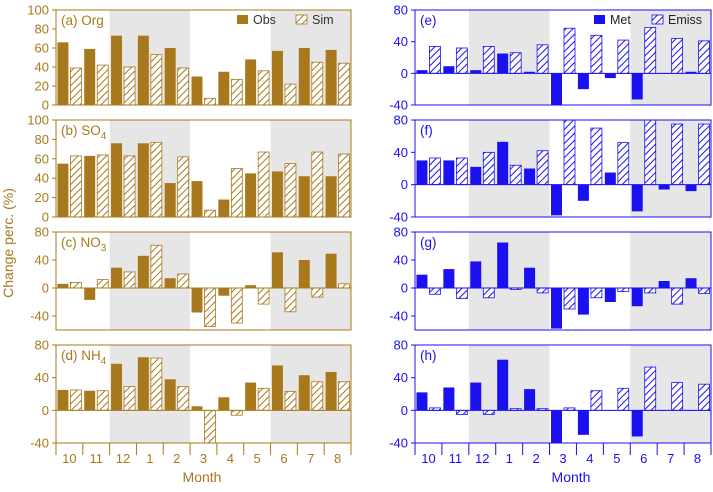 This screenshot has width=713, height=492. Describe the element at coordinates (404, 410) in the screenshot. I see `panel-7-ytick-label-0: 0` at that location.